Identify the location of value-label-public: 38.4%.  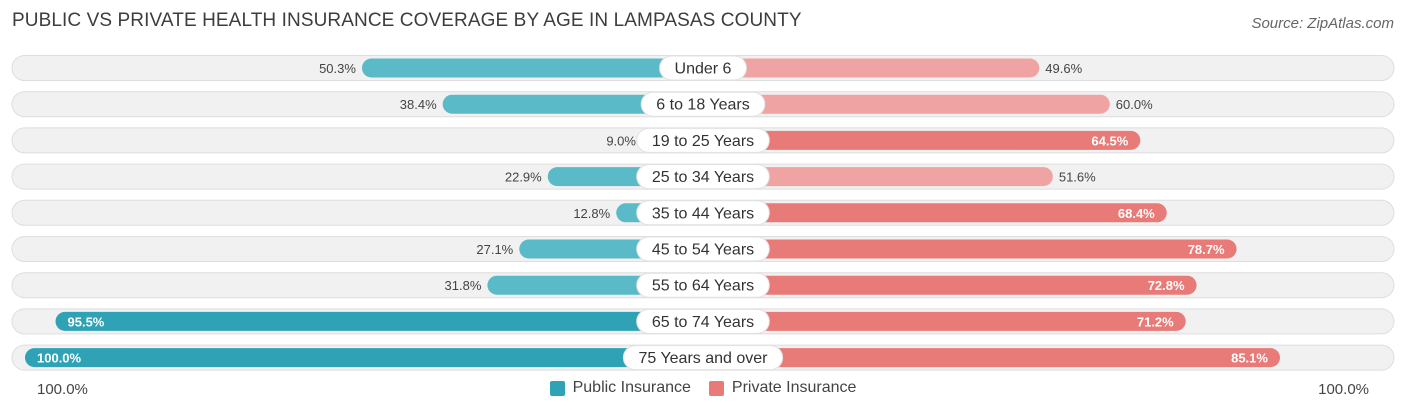
(418, 104).